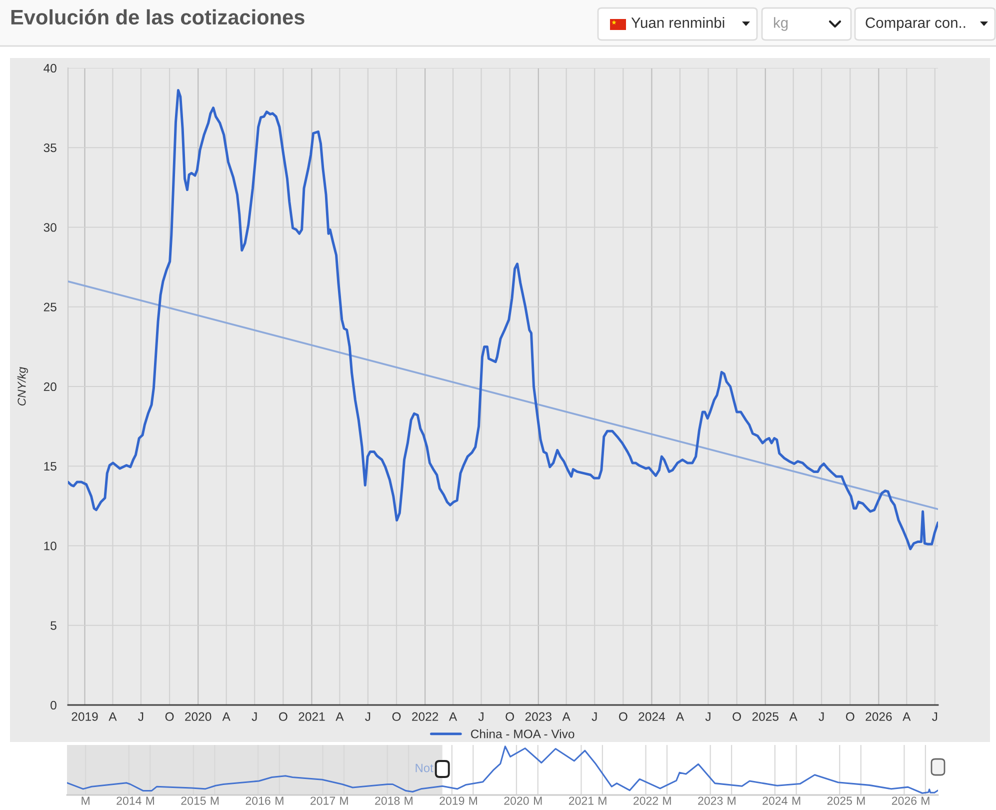 The width and height of the screenshot is (996, 810). What do you see at coordinates (193, 800) in the screenshot?
I see `x-tick-label: 2015` at bounding box center [193, 800].